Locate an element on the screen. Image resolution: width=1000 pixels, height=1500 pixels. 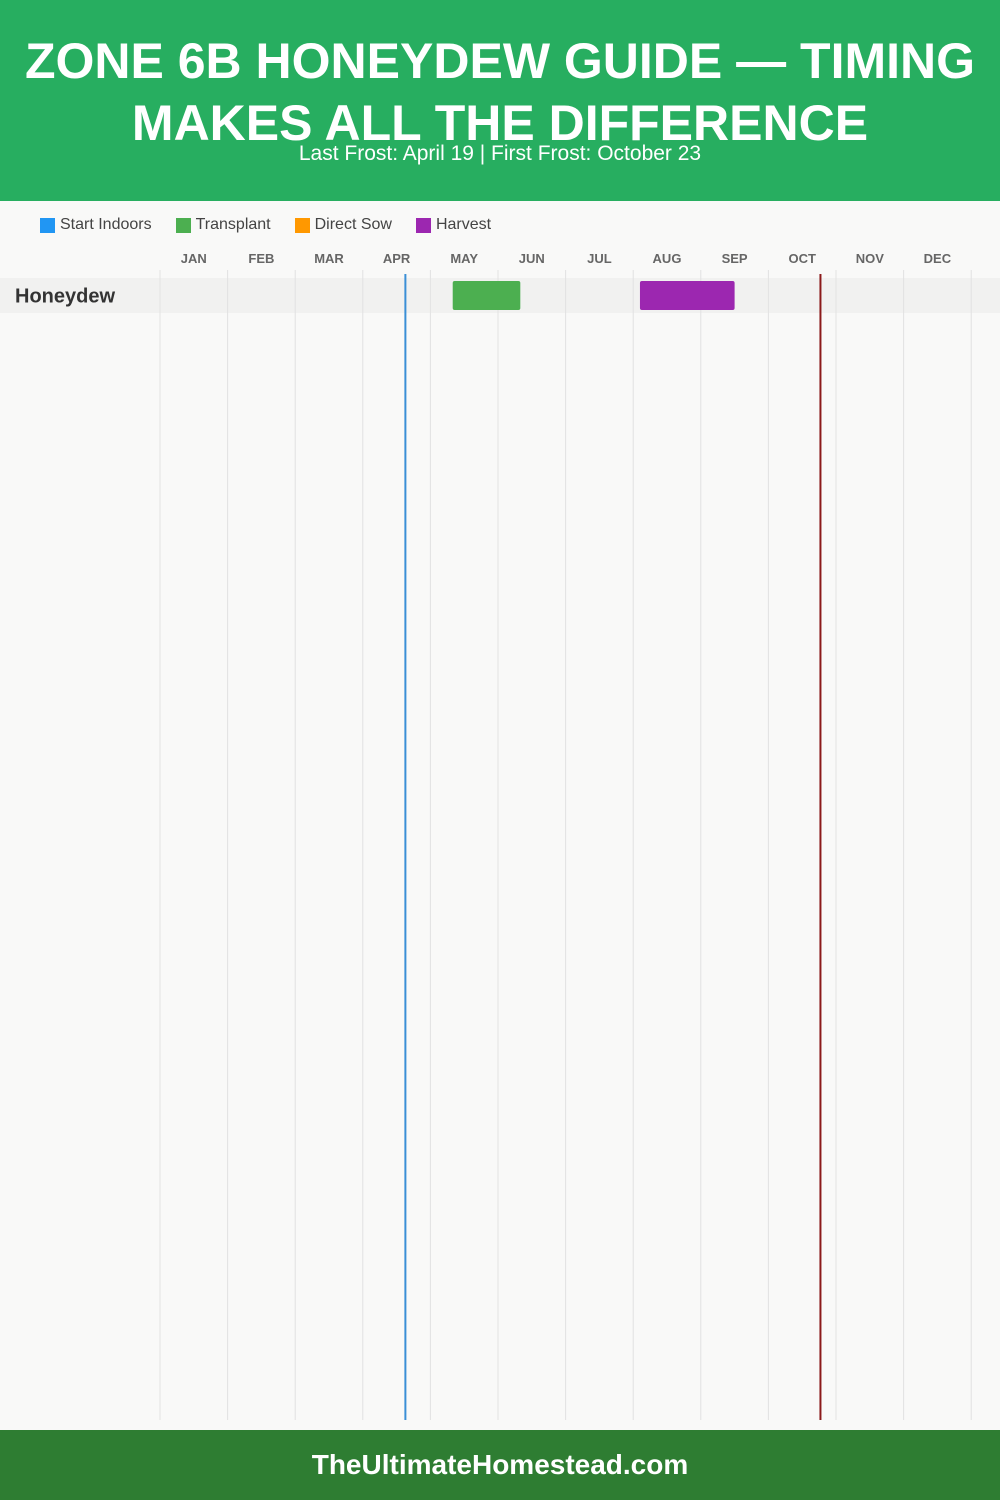
legend-label: Transplant is located at coordinates (233, 224).